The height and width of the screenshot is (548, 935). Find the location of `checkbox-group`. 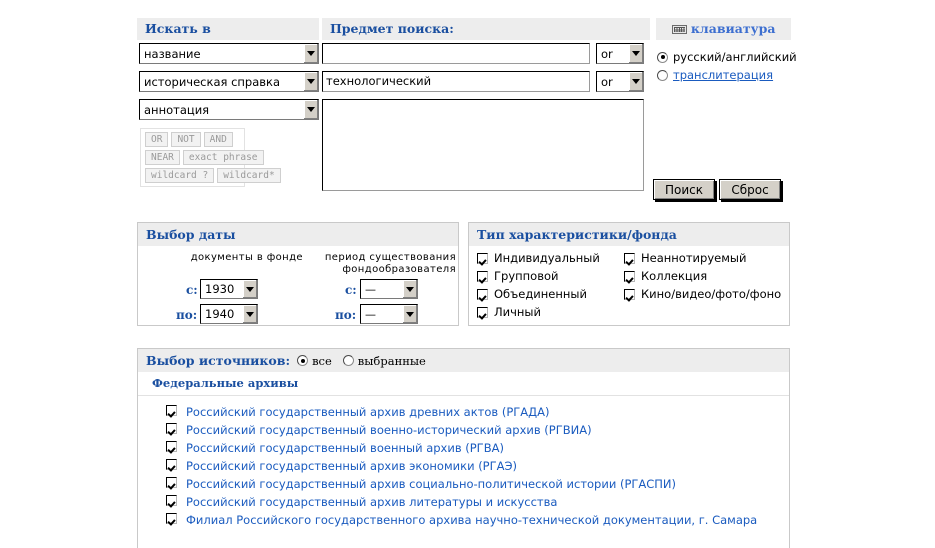

checkbox-group is located at coordinates (482, 276).